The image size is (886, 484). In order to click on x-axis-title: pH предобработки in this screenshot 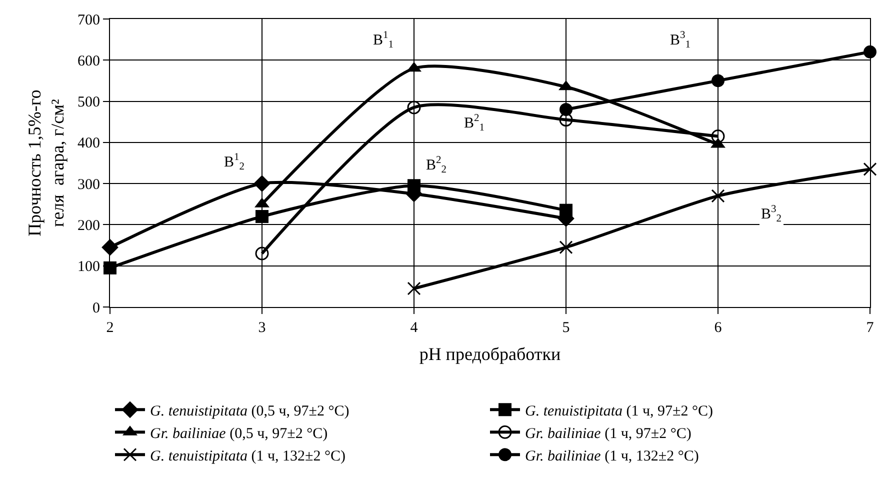, I will do `click(490, 354)`.